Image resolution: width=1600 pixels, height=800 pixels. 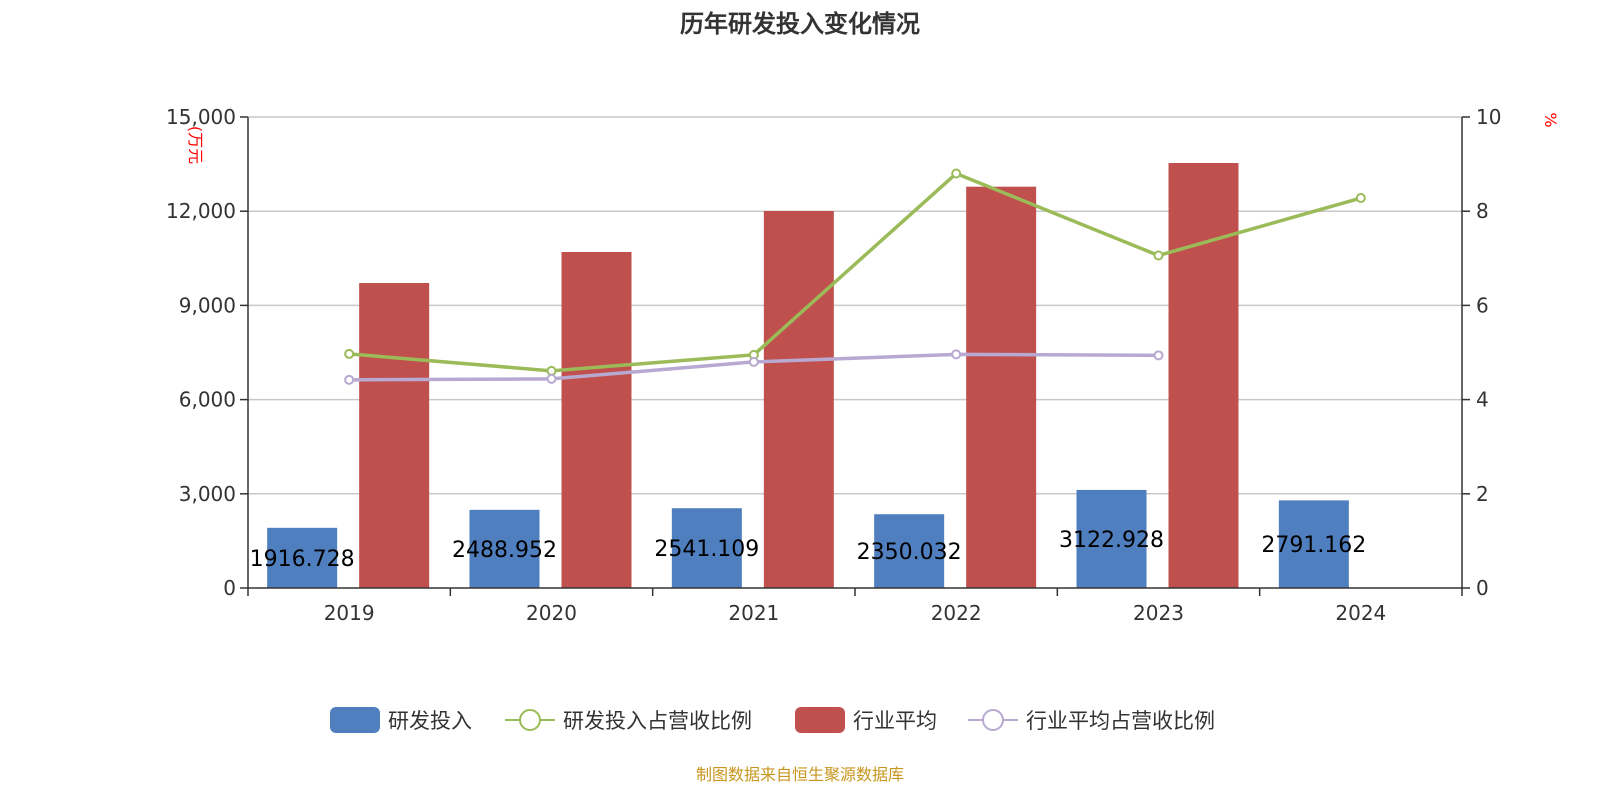 I want to click on left-tick-label: 12,000, so click(x=201, y=211).